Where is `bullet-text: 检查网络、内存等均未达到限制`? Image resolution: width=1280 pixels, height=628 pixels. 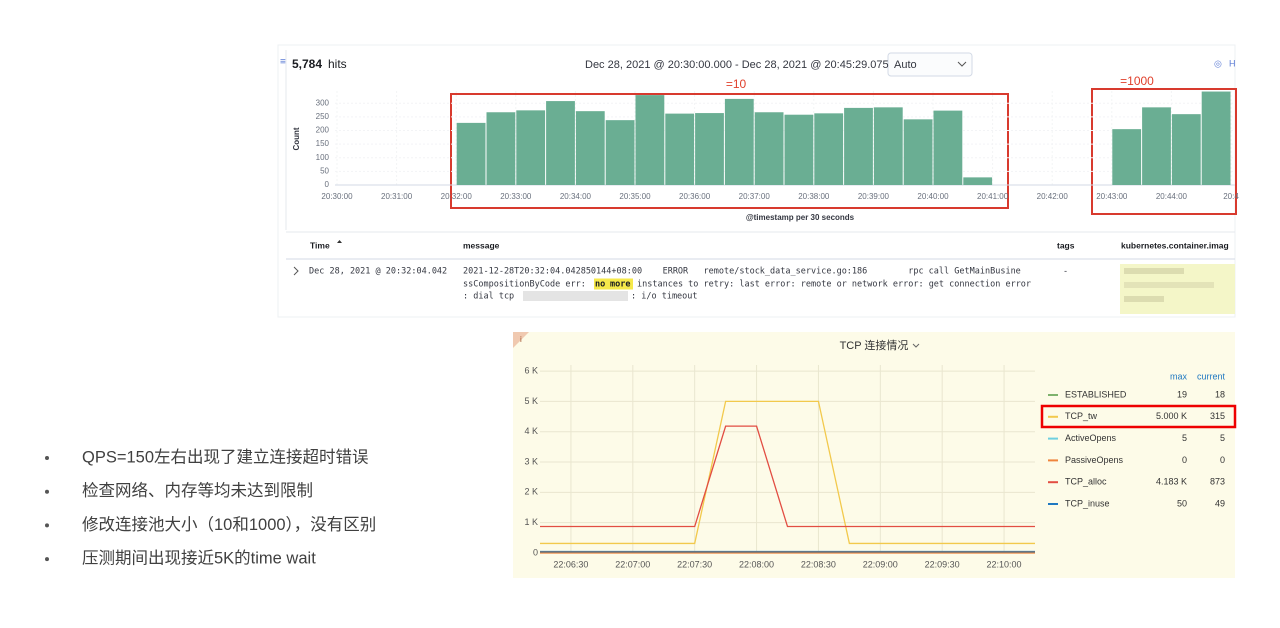 bullet-text: 检查网络、内存等均未达到限制 is located at coordinates (197, 490).